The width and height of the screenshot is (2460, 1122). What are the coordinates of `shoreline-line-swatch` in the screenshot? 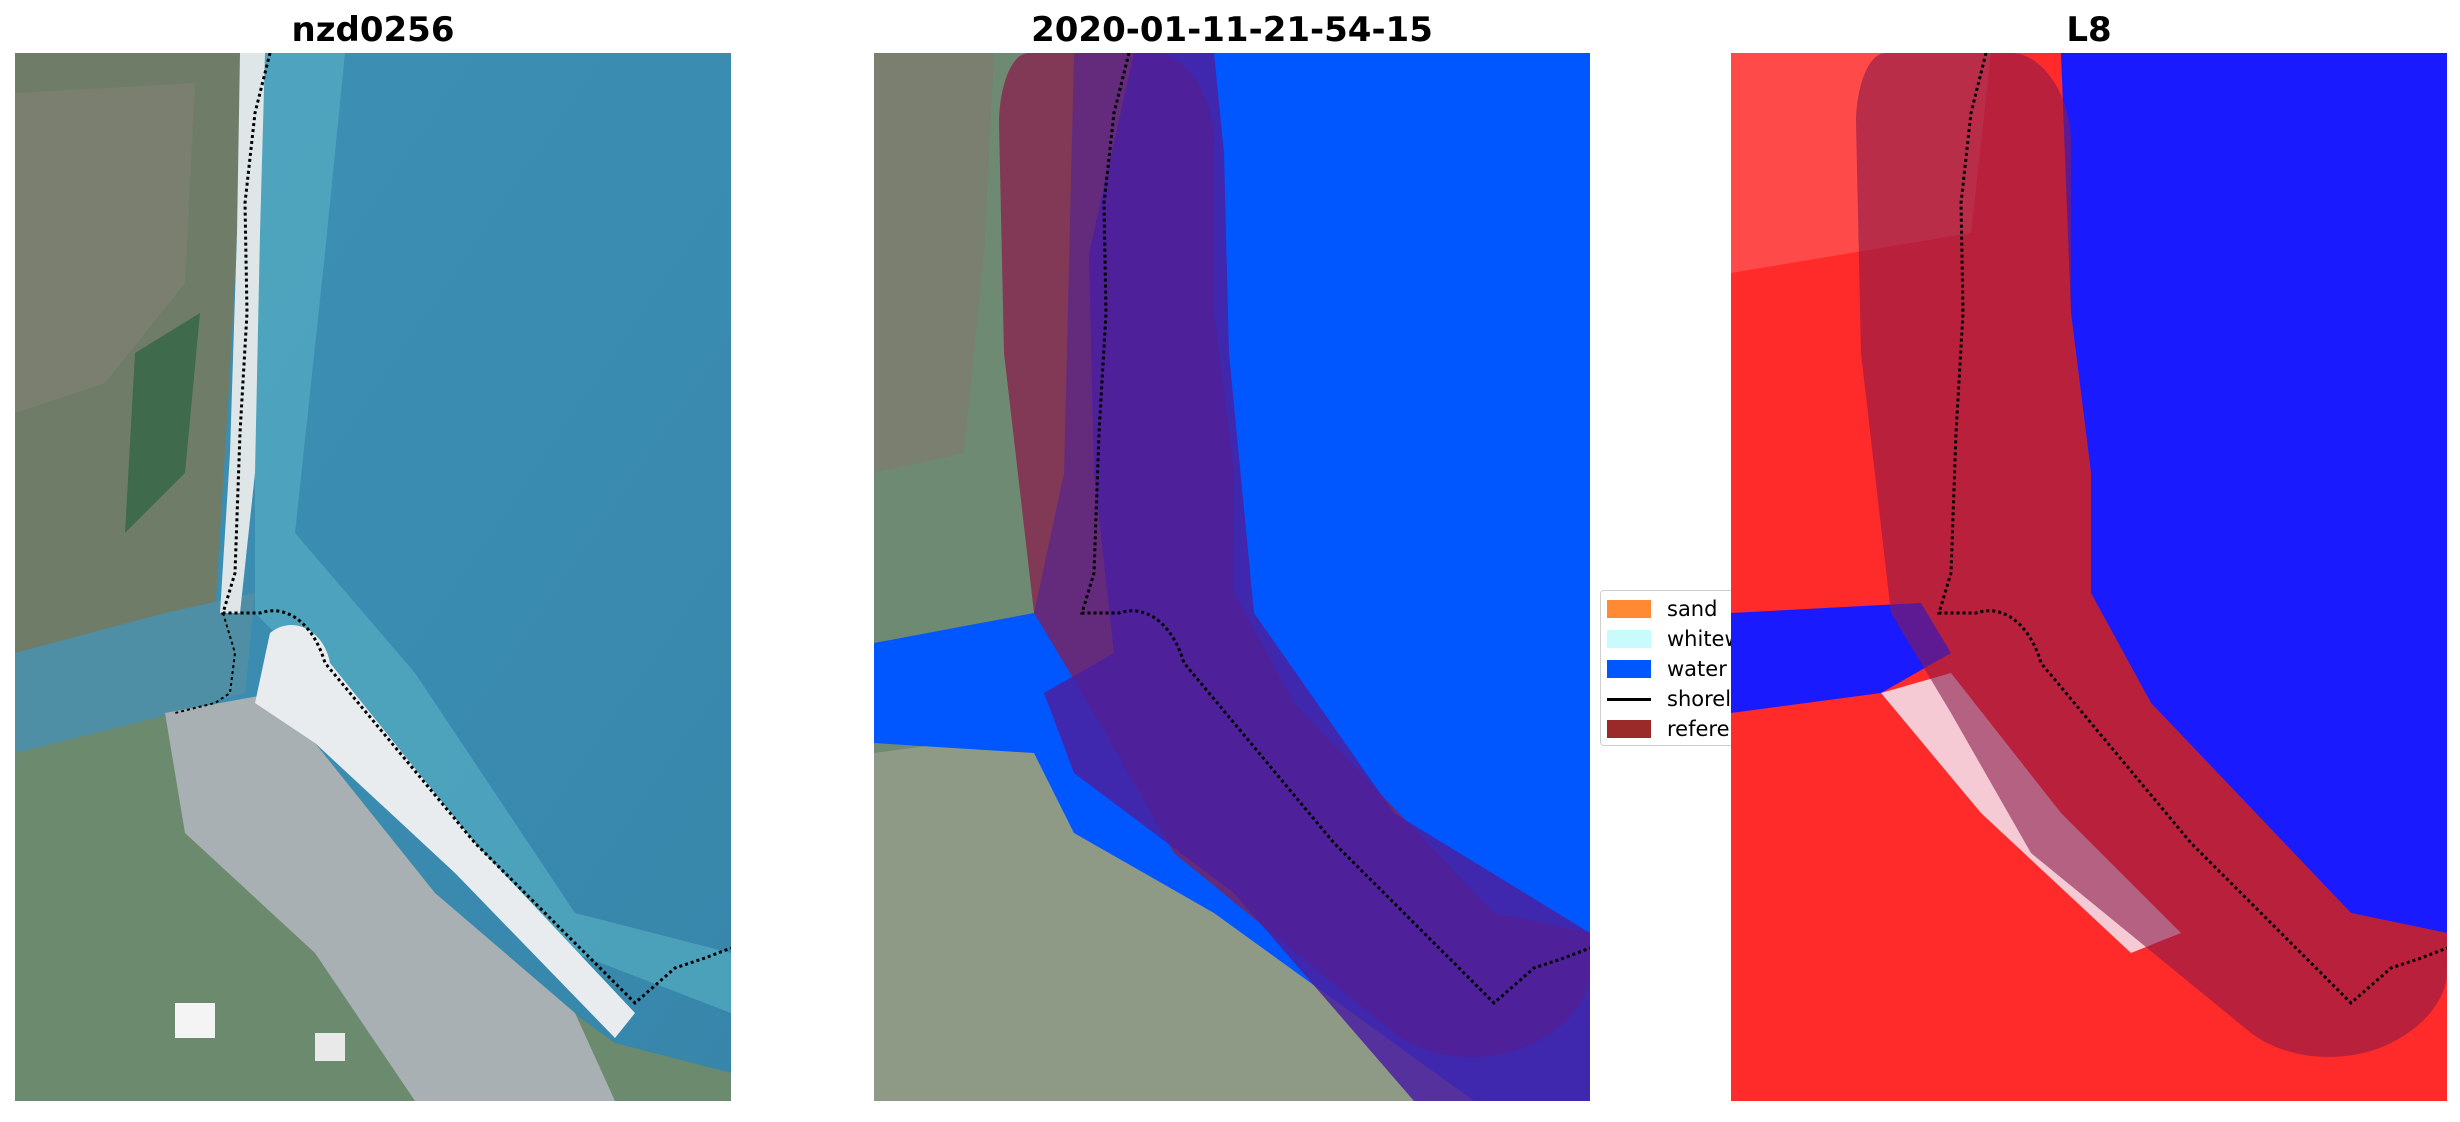 It's located at (1629, 699).